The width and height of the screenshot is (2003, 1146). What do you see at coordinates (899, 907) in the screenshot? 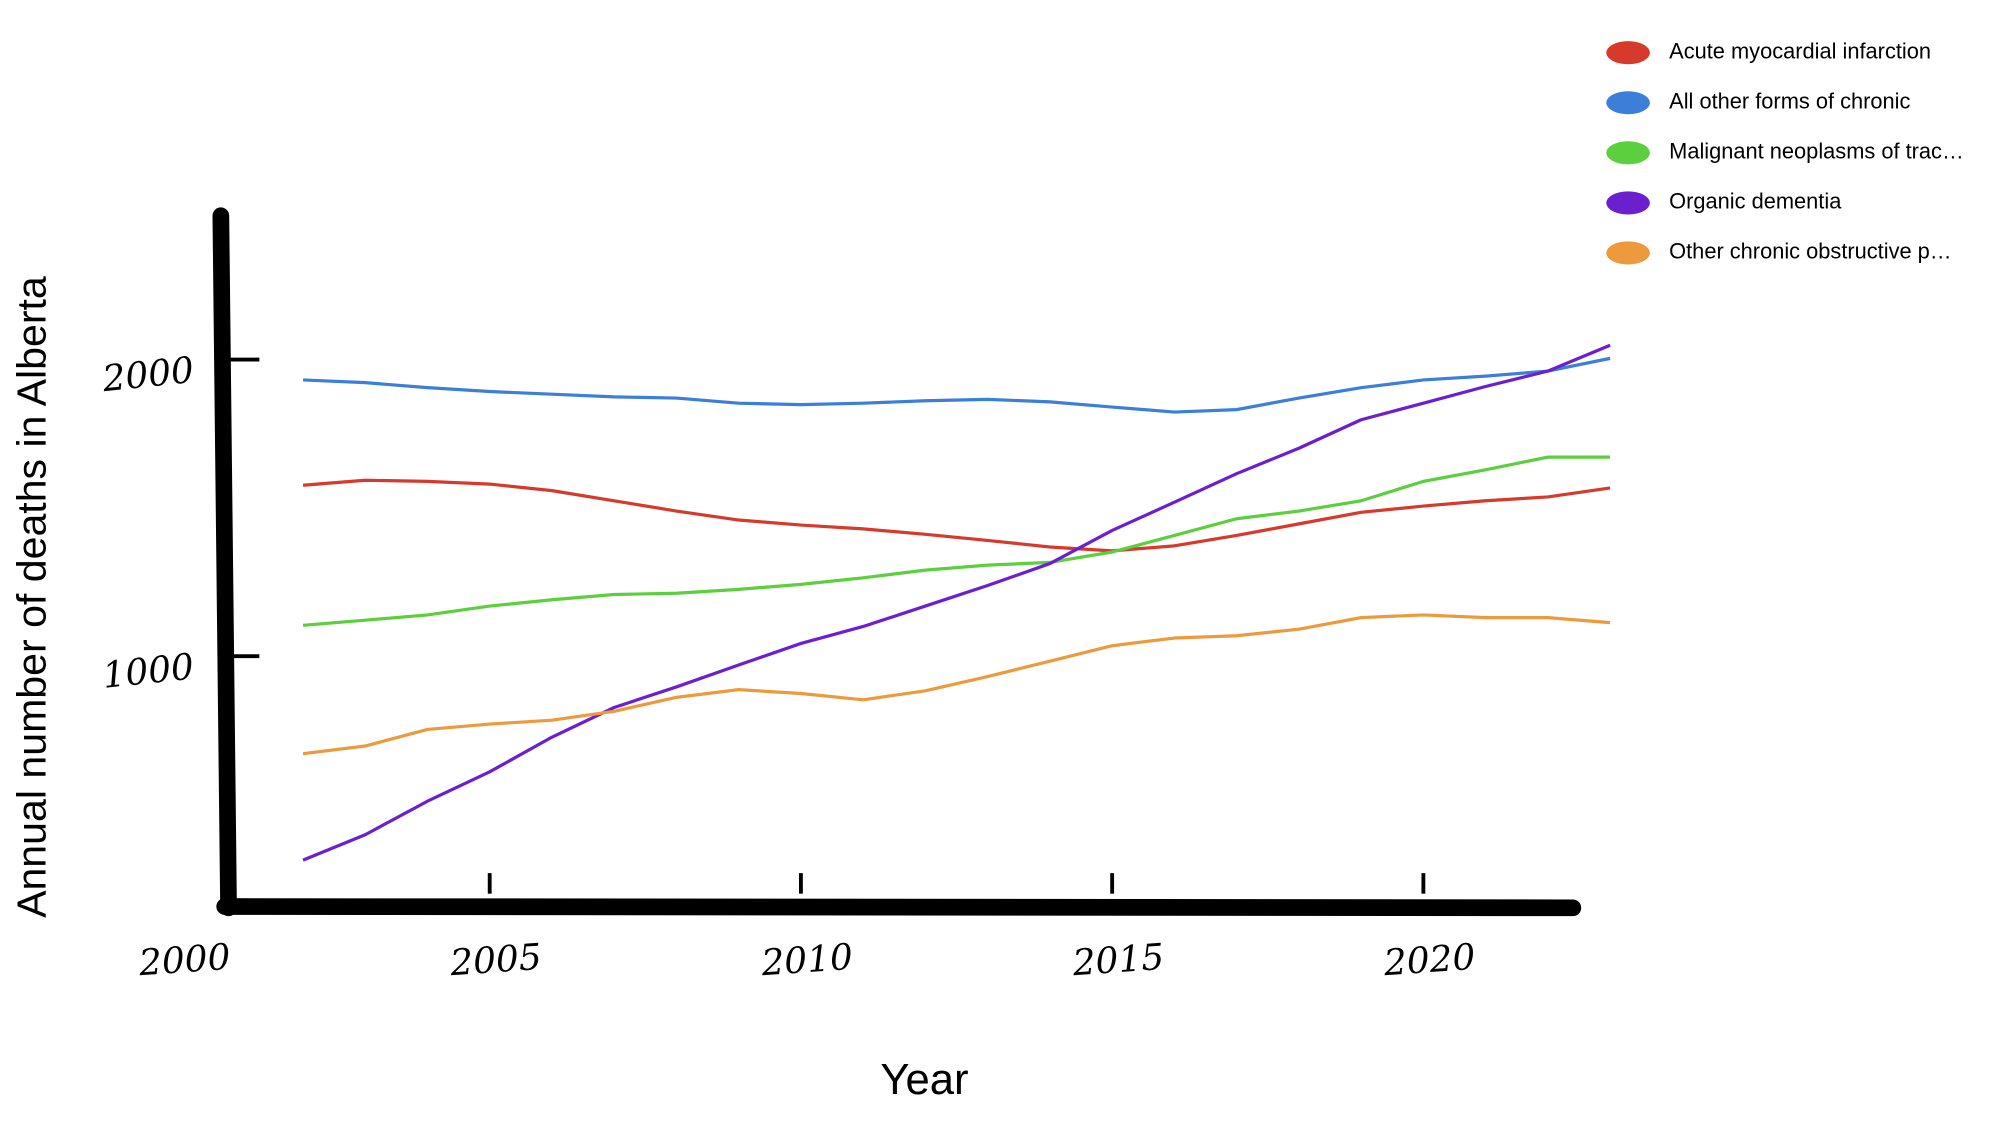
I see `x-axis` at bounding box center [899, 907].